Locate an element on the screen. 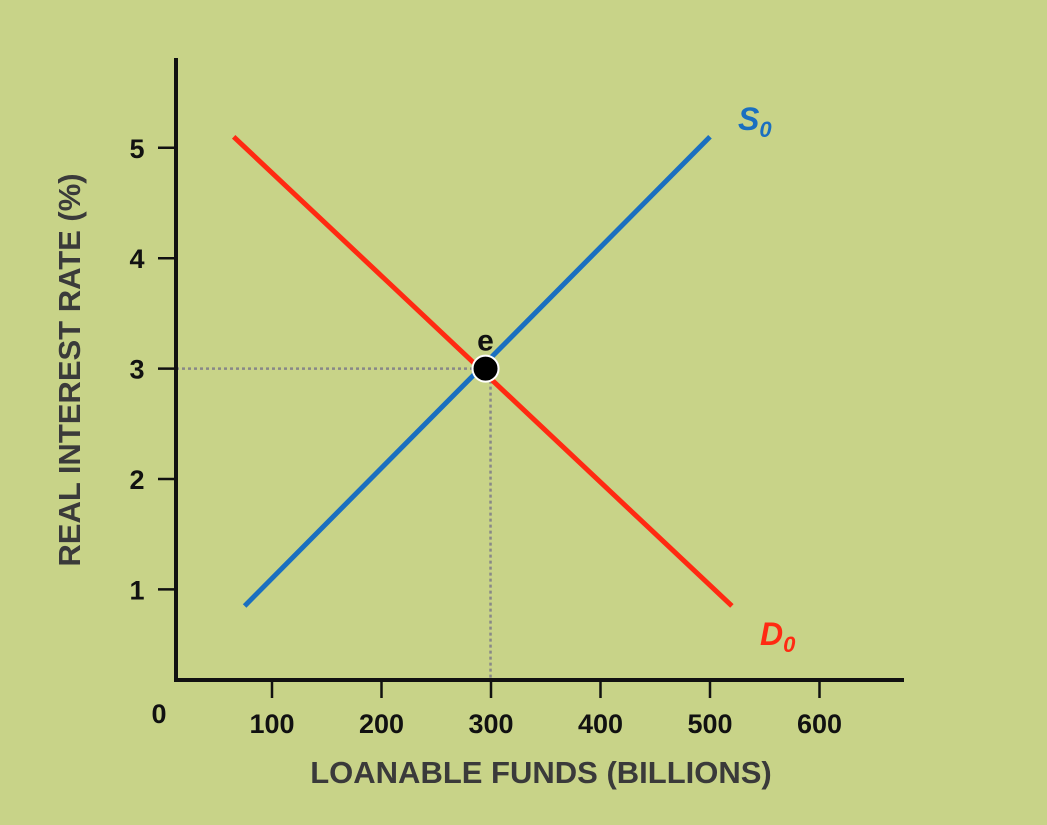 The width and height of the screenshot is (1047, 825). x-tick-label: 500 is located at coordinates (709, 724).